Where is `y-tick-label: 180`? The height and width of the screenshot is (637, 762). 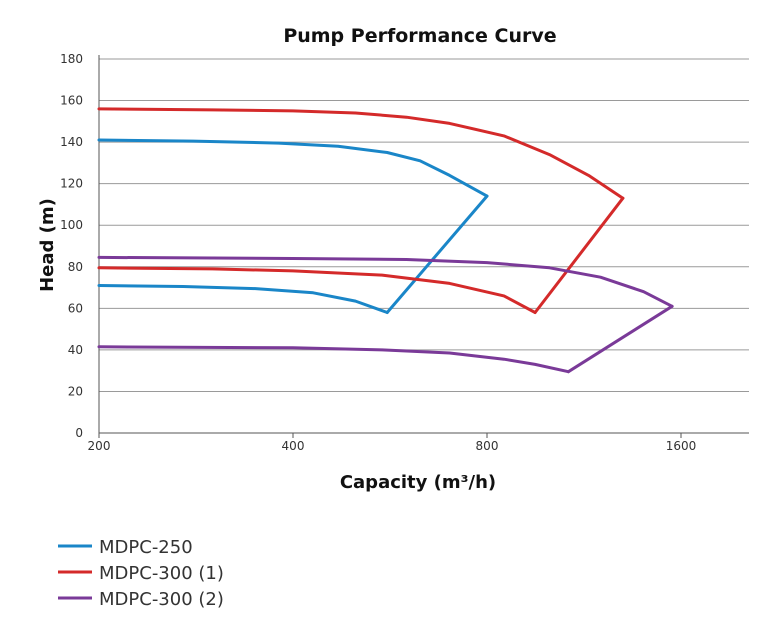 y-tick-label: 180 is located at coordinates (71, 59).